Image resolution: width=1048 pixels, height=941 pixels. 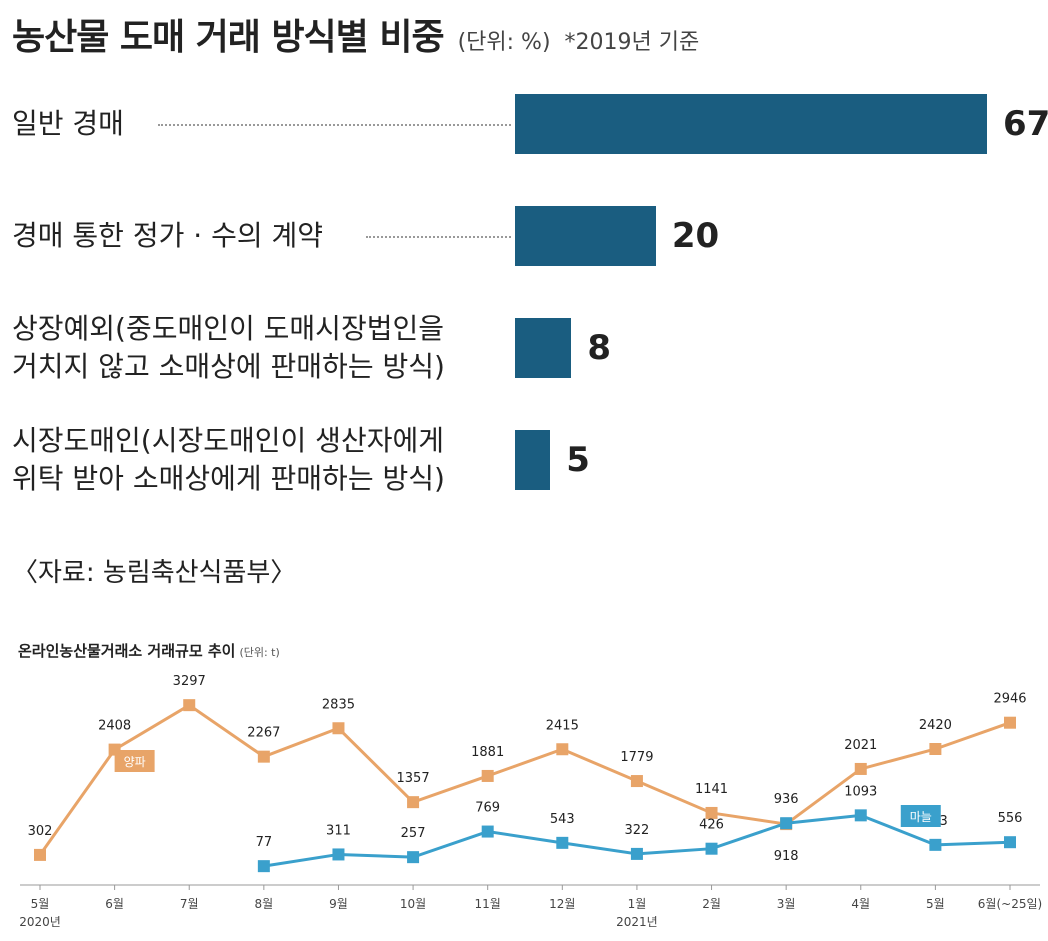 I want to click on x-tick-label: 4월, so click(x=860, y=904).